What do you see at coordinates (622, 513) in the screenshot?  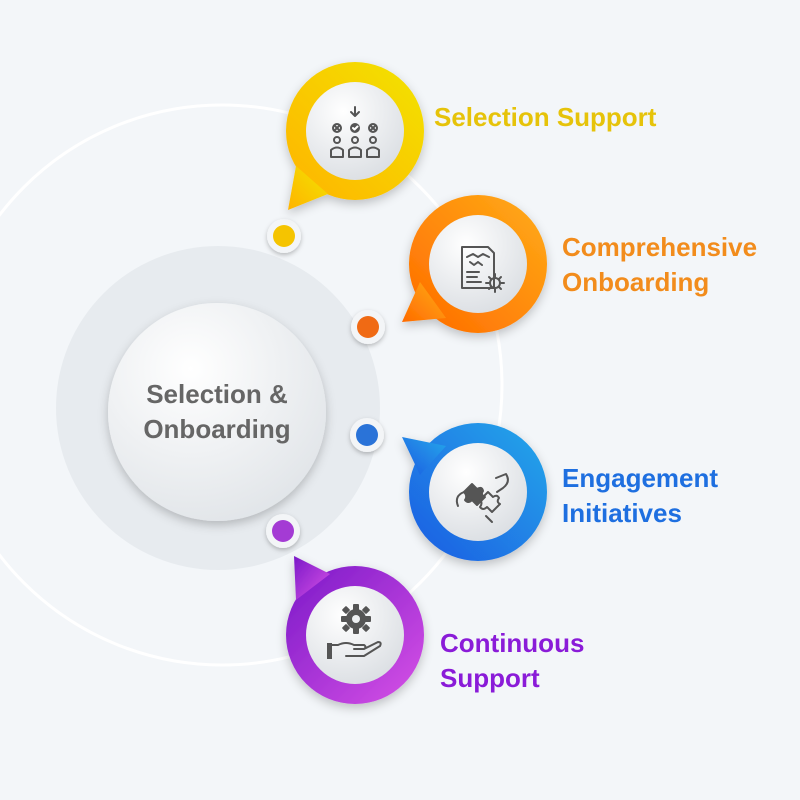 I see `step-3-label-line-2: Initiatives` at bounding box center [622, 513].